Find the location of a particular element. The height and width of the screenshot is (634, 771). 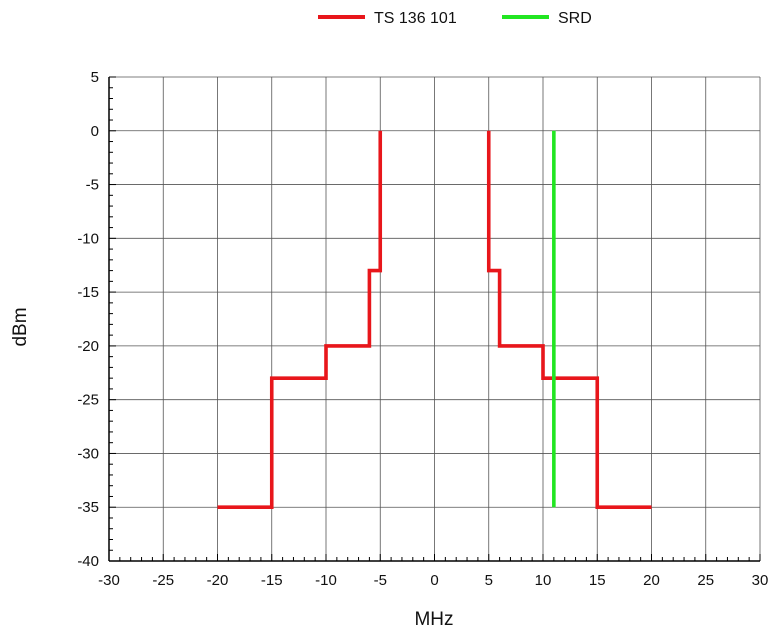

x-tick-label: -15 is located at coordinates (272, 580).